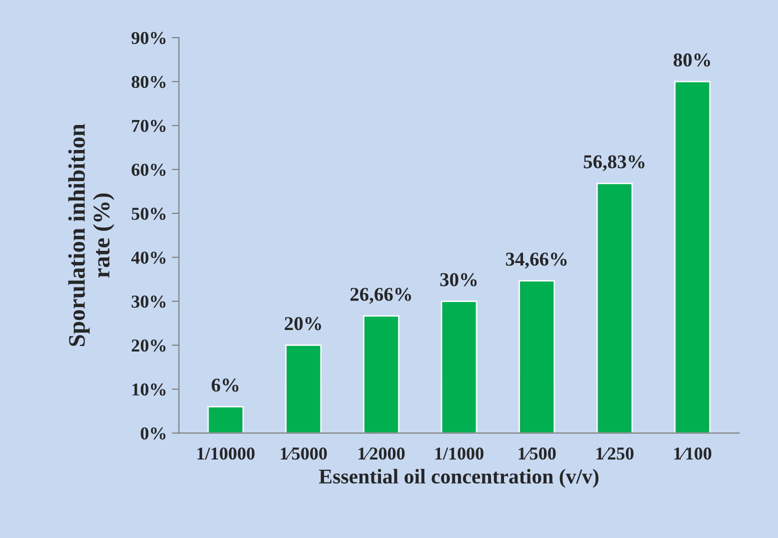  Describe the element at coordinates (153, 433) in the screenshot. I see `y-tick-label: 0%` at that location.